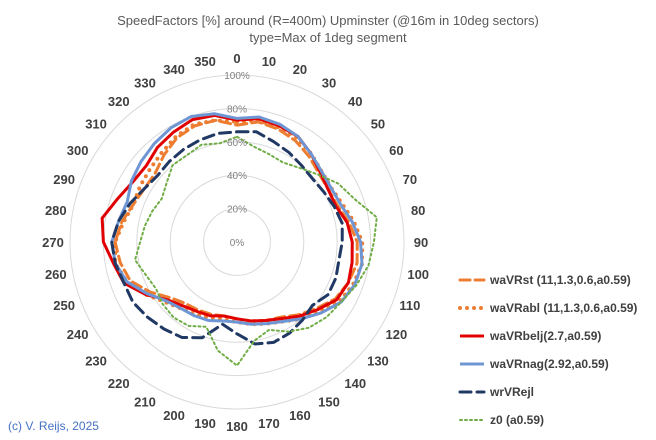 This screenshot has width=656, height=440. What do you see at coordinates (96, 124) in the screenshot?
I see `angle-label: 310` at bounding box center [96, 124].